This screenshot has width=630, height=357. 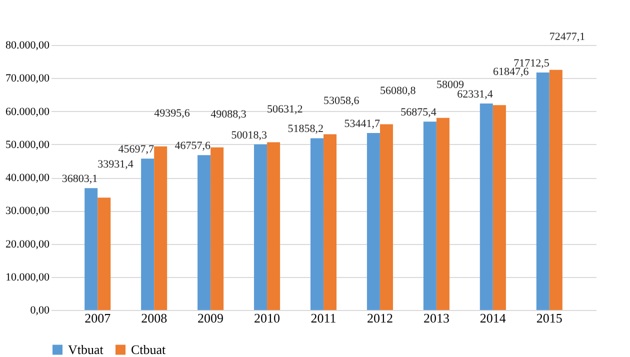 What do you see at coordinates (493, 318) in the screenshot?
I see `x-tick-label: 2014` at bounding box center [493, 318].